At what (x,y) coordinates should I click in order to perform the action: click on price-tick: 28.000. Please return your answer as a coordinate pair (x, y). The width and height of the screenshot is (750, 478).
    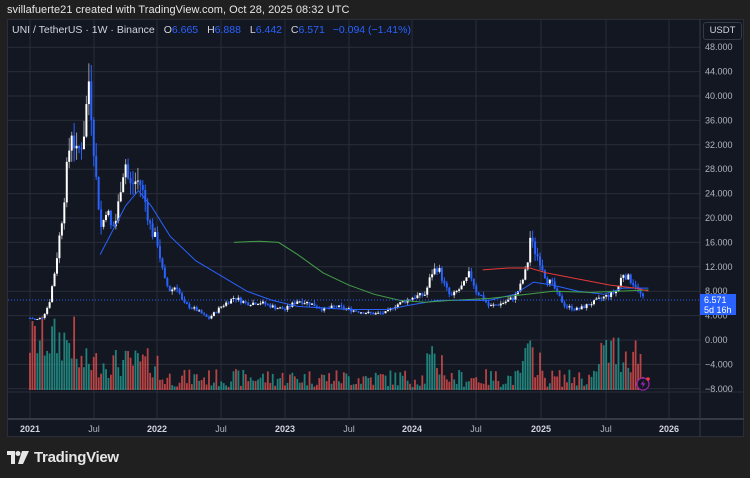
    Looking at the image, I should click on (719, 169).